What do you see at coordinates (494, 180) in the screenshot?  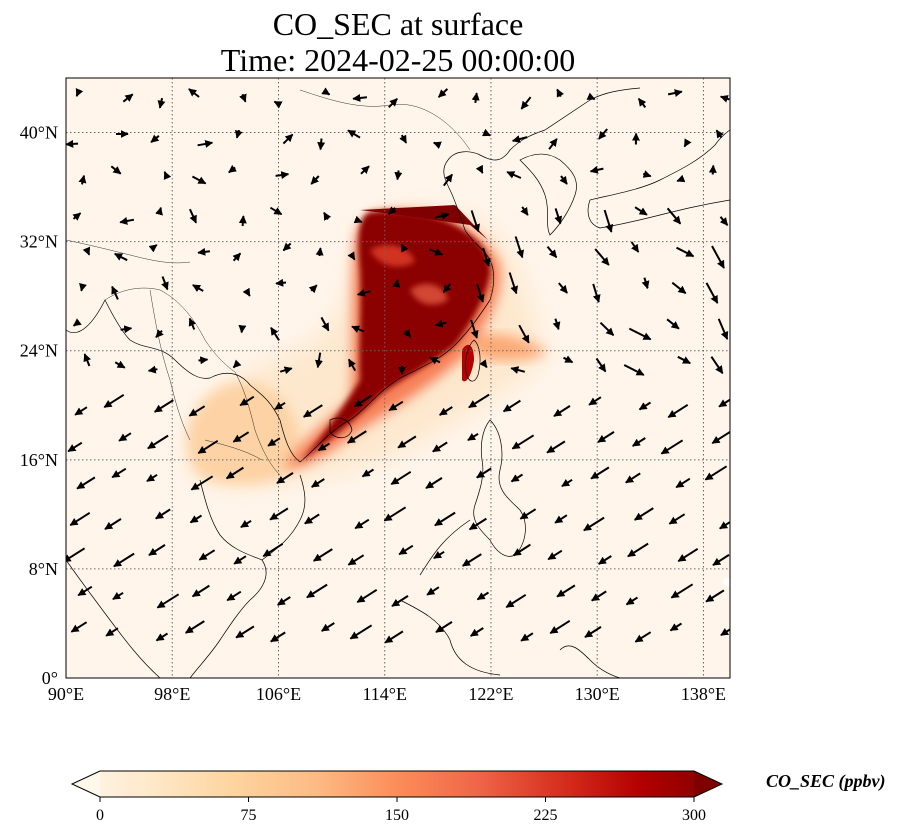 I see `coastline-bohai` at bounding box center [494, 180].